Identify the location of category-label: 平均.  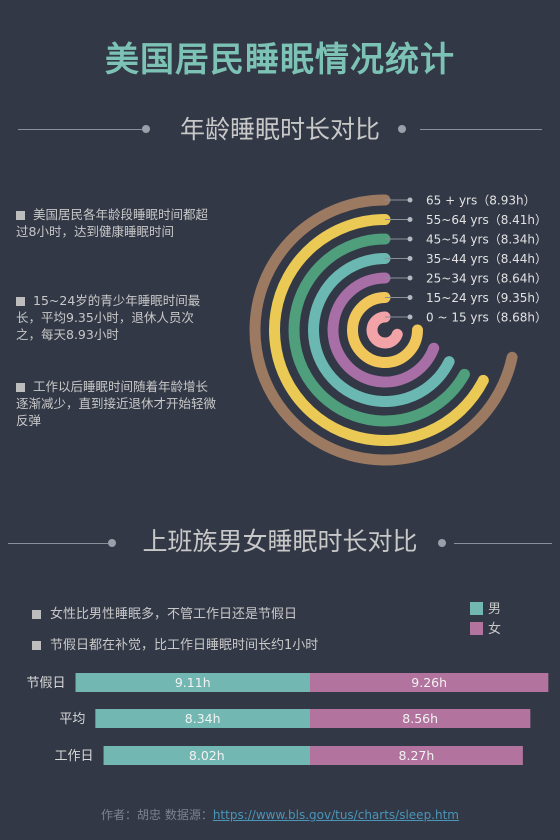
(72, 719).